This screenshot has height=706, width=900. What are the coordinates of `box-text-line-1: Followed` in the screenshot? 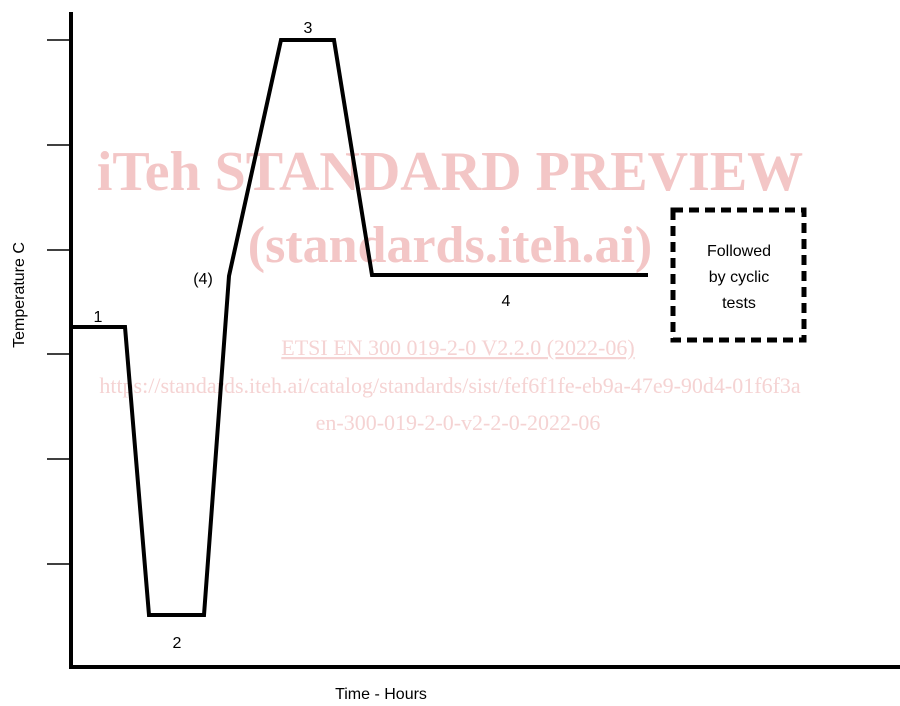 It's located at (739, 251).